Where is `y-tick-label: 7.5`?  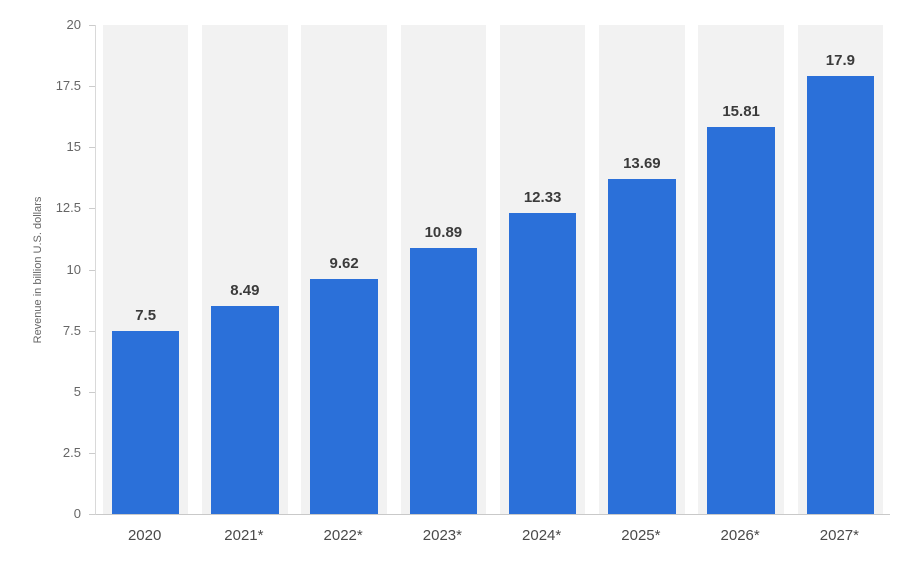 y-tick-label: 7.5 is located at coordinates (71, 330).